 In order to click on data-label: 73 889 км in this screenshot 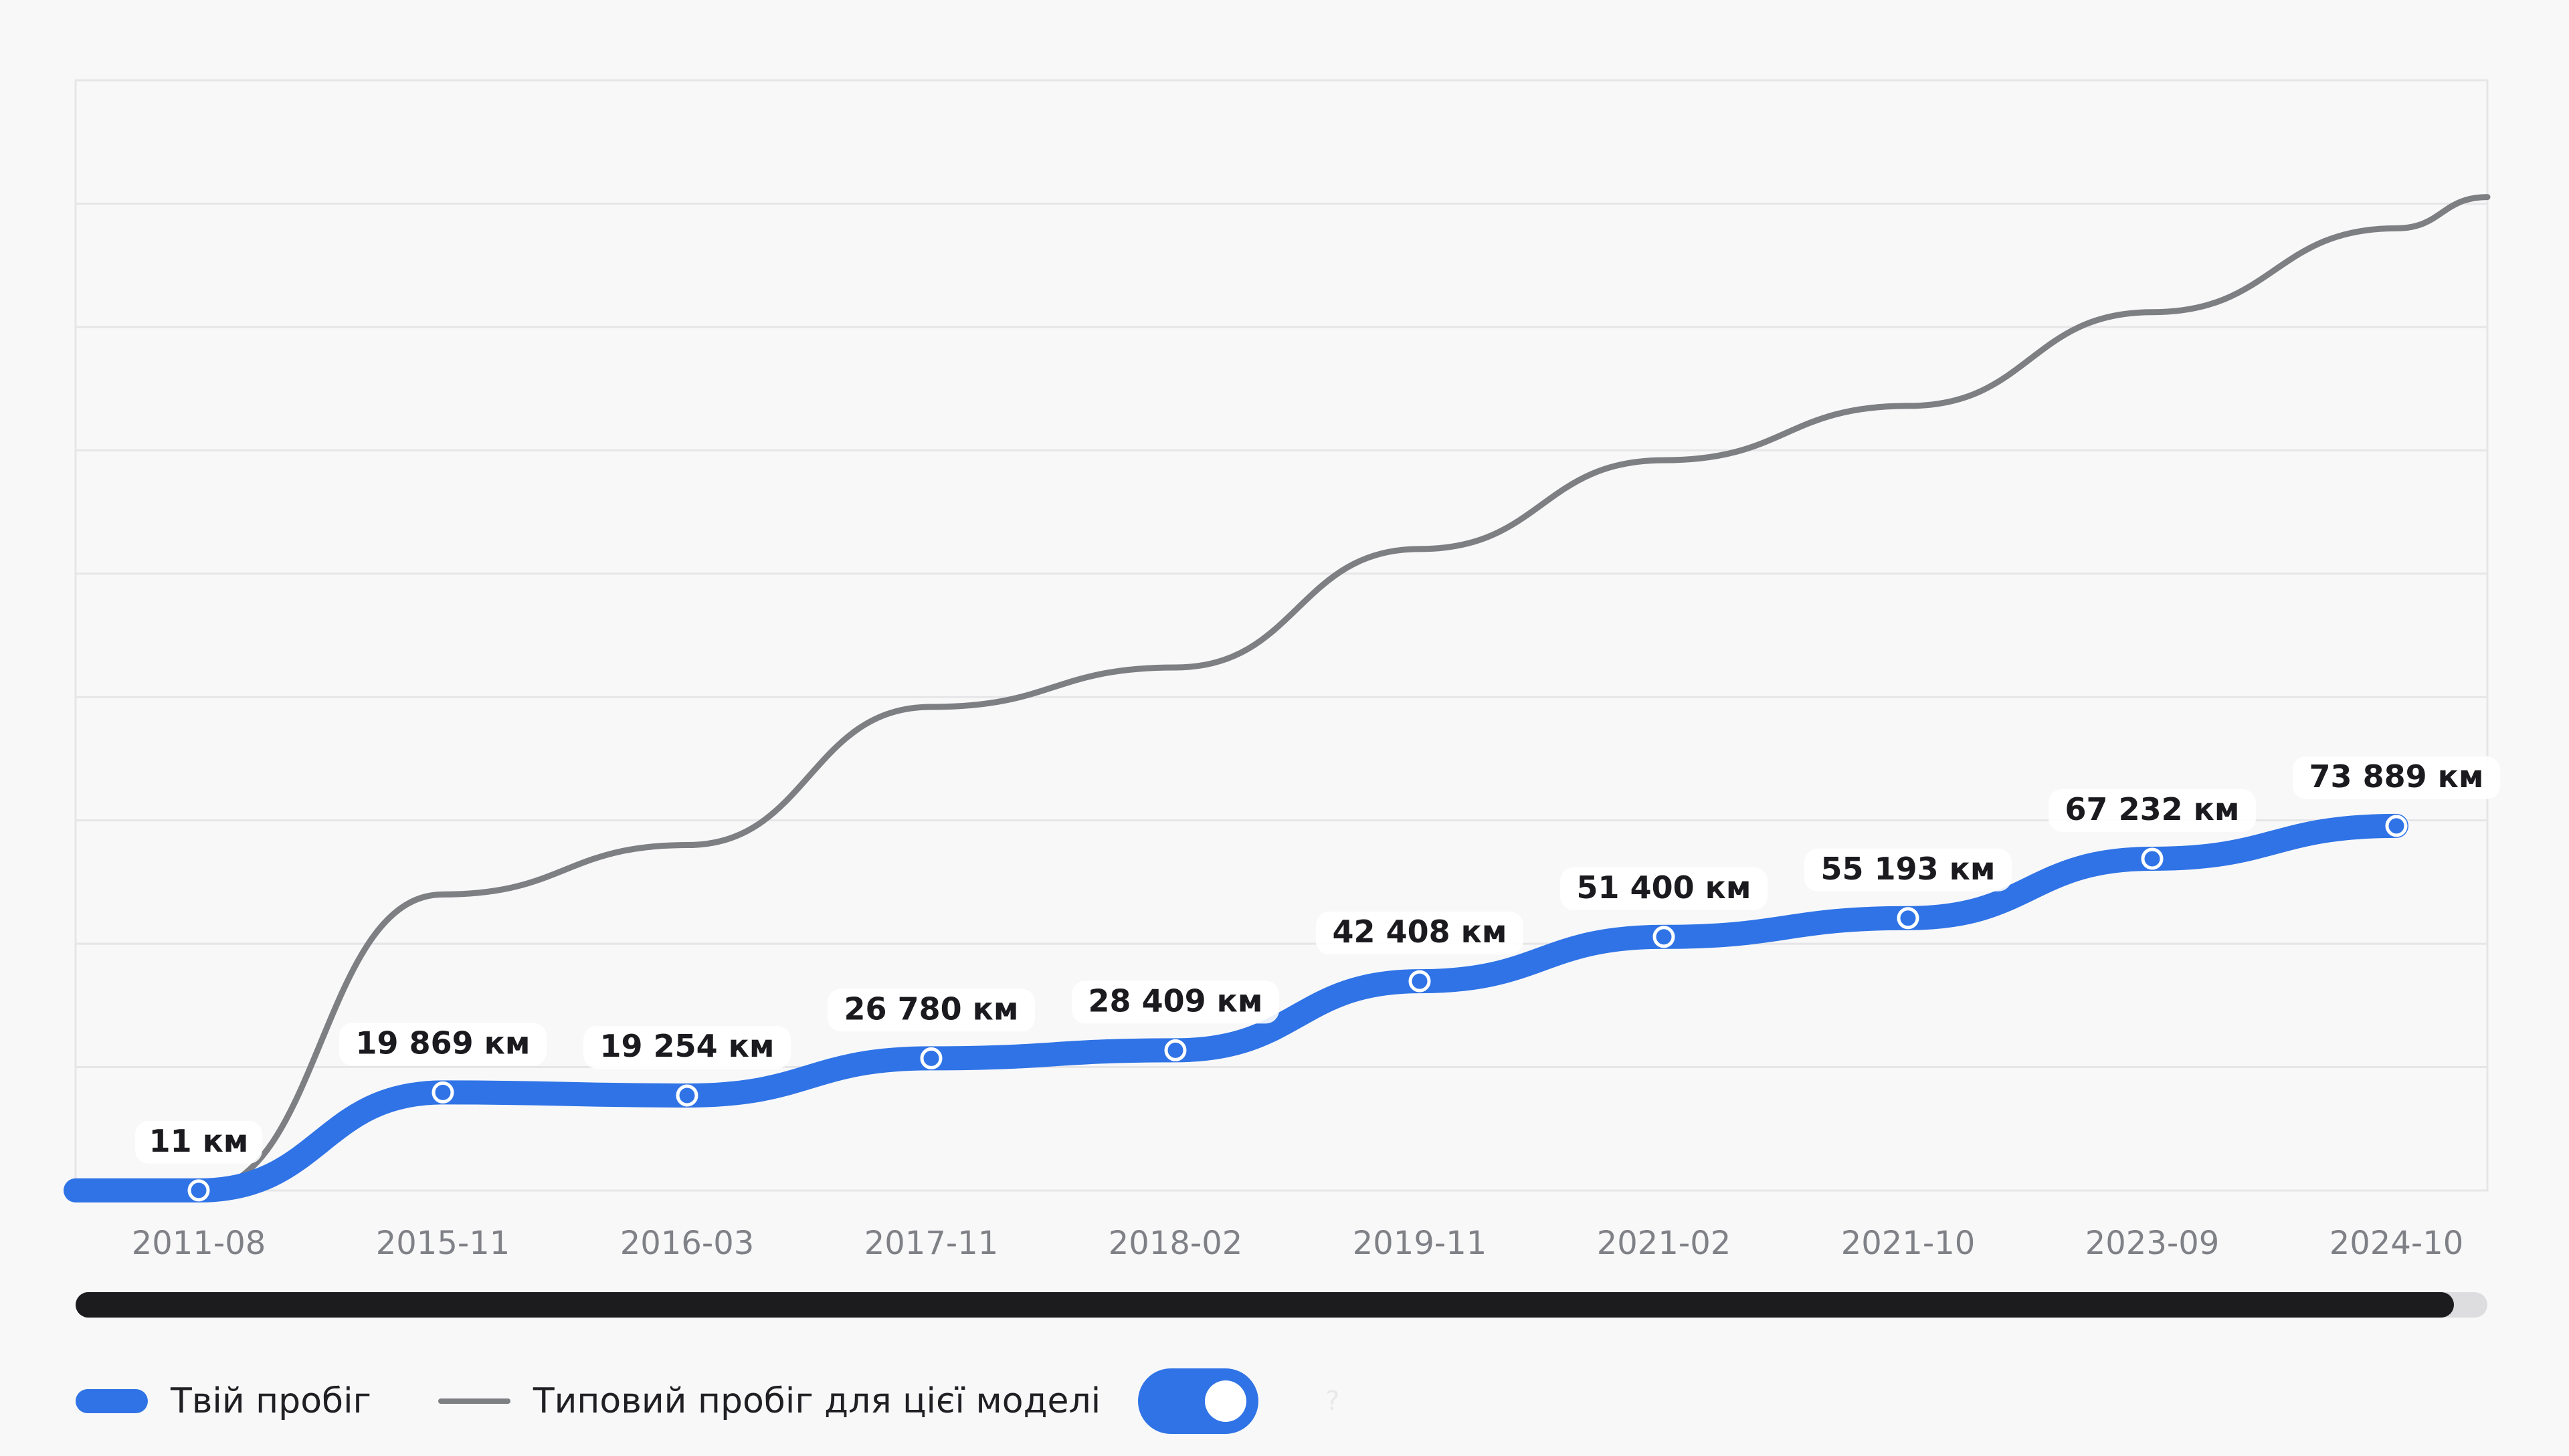, I will do `click(2396, 776)`.